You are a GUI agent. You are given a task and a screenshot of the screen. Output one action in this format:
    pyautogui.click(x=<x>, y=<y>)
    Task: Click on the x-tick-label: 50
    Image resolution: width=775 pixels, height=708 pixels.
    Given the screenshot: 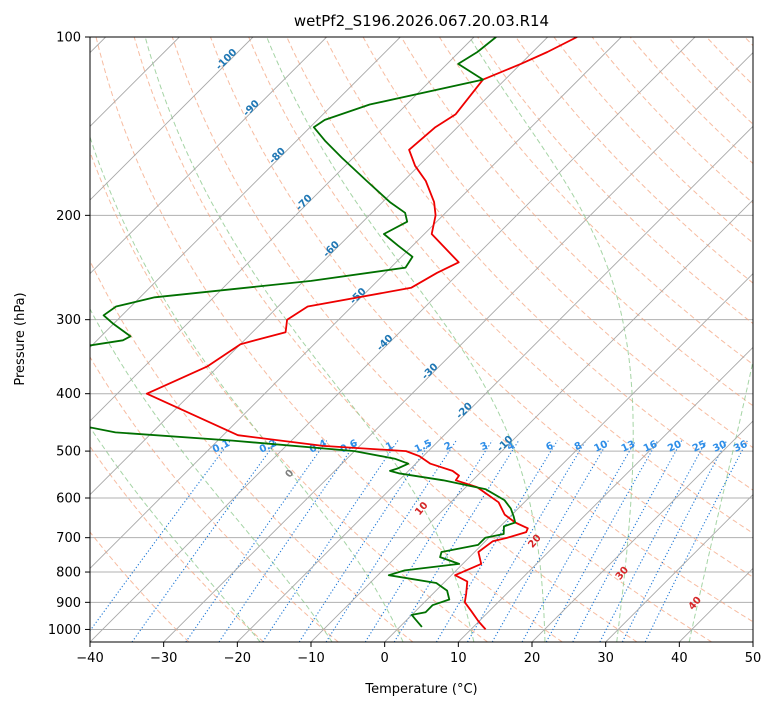 What is the action you would take?
    pyautogui.click(x=753, y=658)
    